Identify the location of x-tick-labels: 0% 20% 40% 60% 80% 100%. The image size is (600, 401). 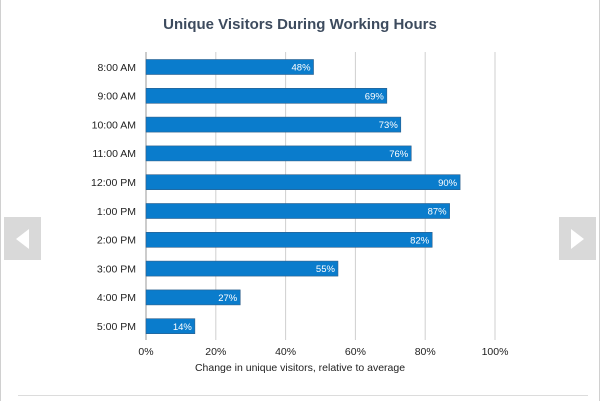
(323, 352).